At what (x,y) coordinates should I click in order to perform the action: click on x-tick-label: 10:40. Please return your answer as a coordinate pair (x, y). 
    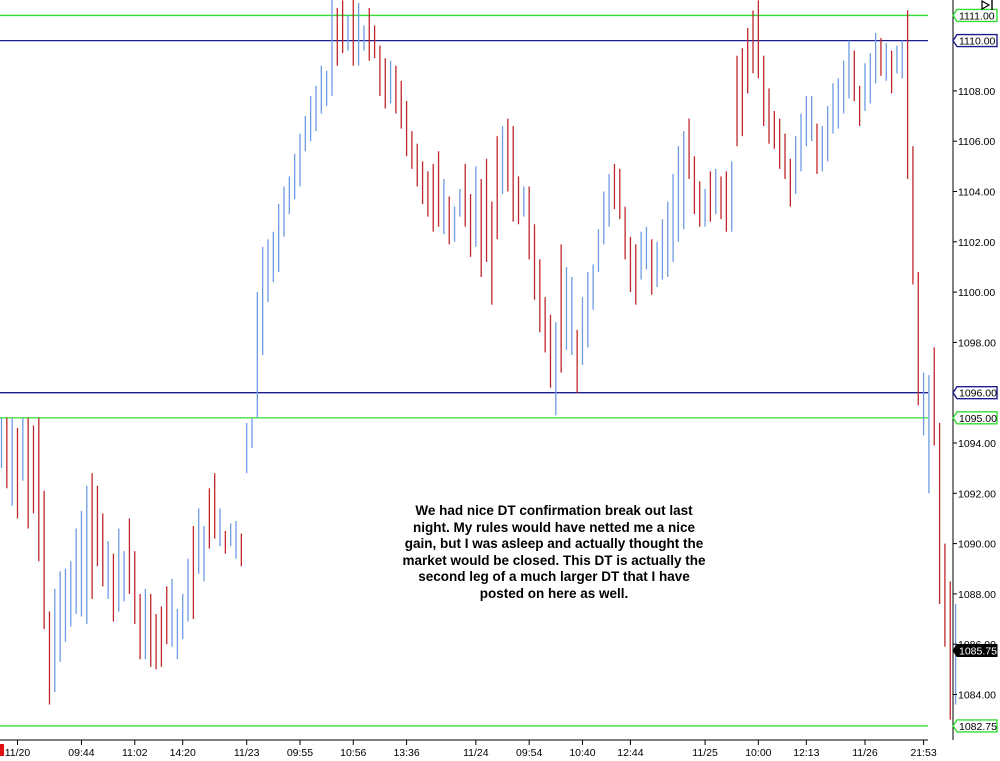
    Looking at the image, I should click on (582, 753).